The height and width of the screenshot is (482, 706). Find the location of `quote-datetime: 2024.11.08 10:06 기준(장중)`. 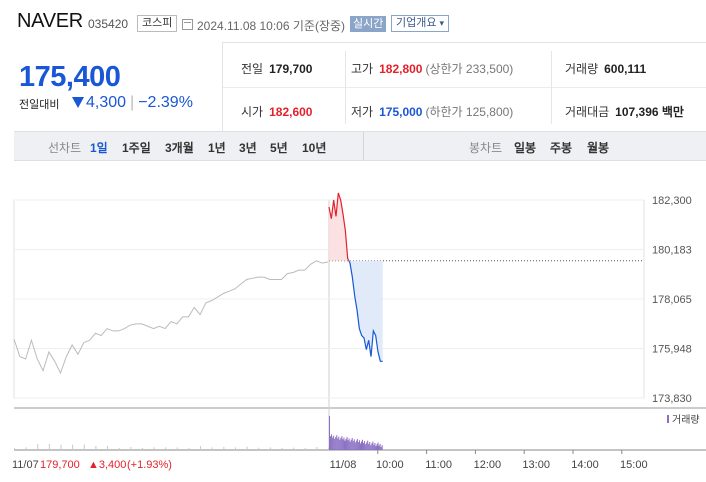

quote-datetime: 2024.11.08 10:06 기준(장중) is located at coordinates (271, 26).